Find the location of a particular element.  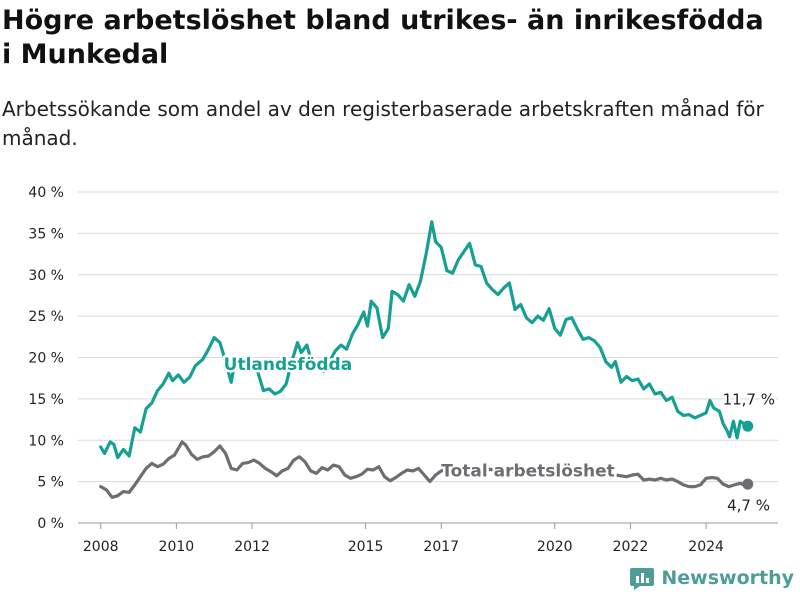

x-tick-label: 2022 is located at coordinates (631, 547).